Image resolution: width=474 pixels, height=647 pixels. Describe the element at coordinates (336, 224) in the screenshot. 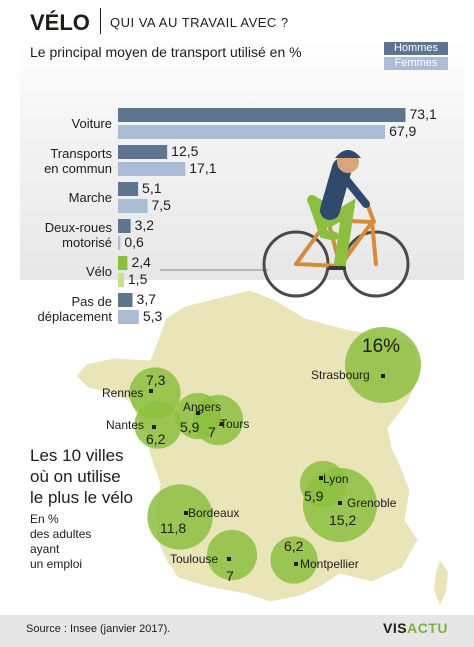

I see `cyclist-illustration` at that location.